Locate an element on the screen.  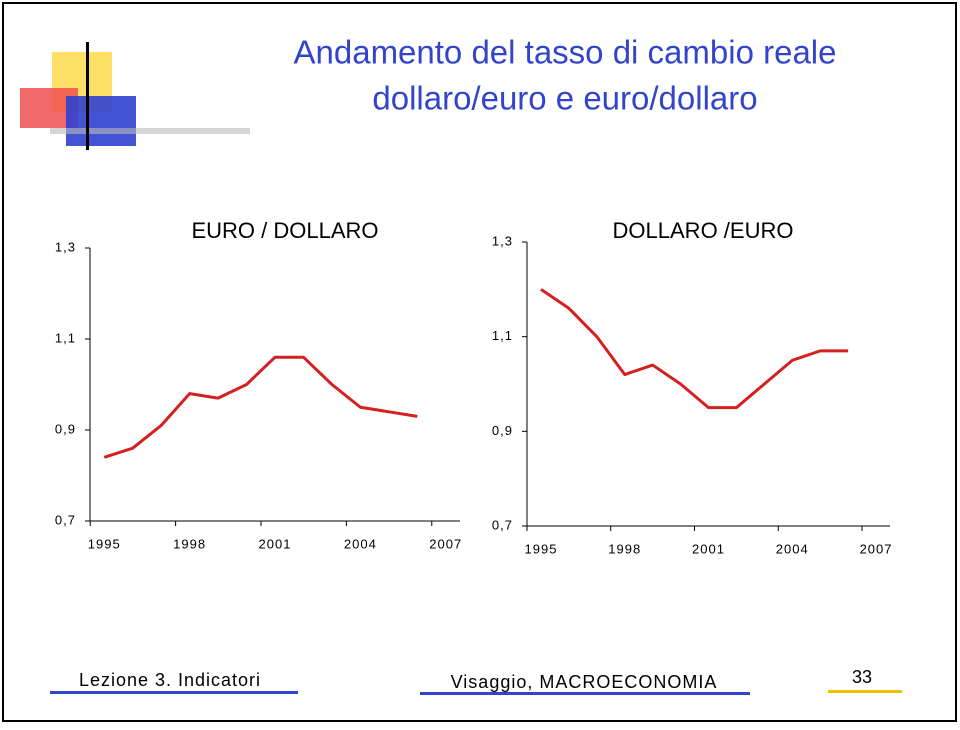
chart-title: DOLLARO /EURO is located at coordinates (703, 230).